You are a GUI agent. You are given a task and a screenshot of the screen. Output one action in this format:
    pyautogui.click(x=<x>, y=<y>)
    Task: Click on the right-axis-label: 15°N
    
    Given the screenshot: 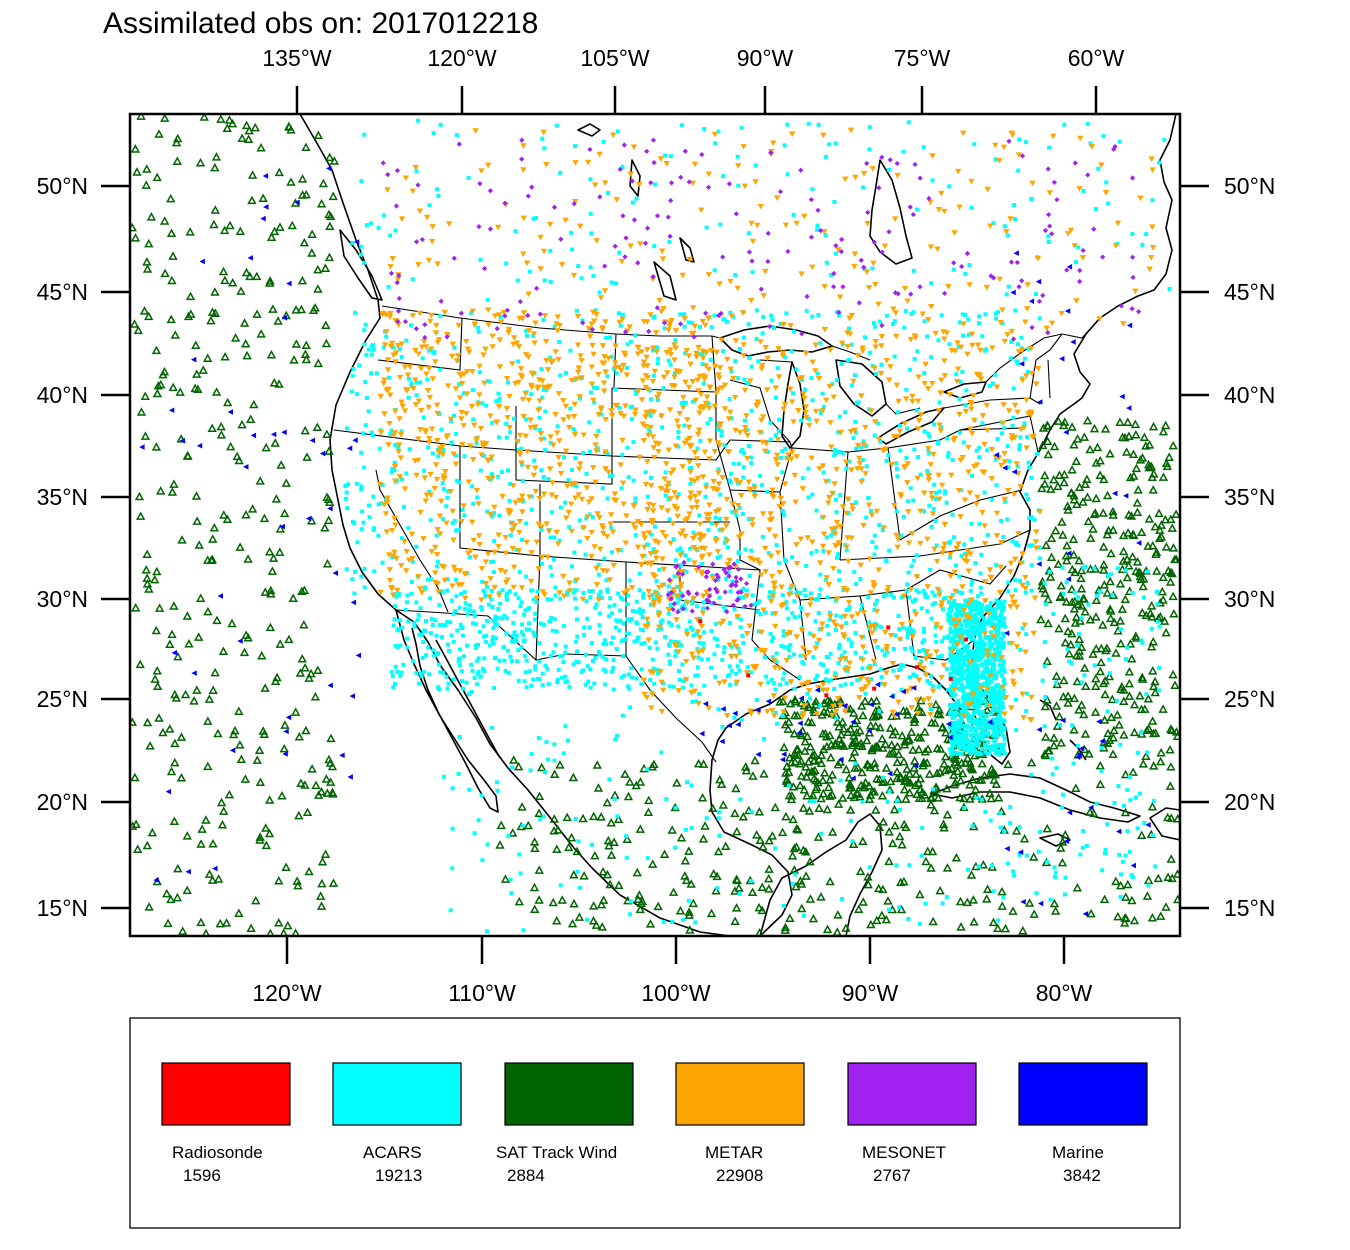 What is the action you would take?
    pyautogui.click(x=1249, y=908)
    